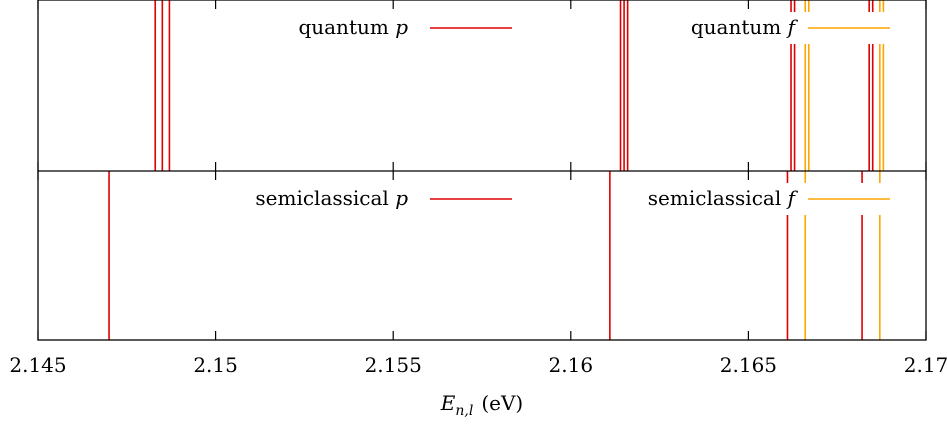  I want to click on legend-semiclassical-p: semiclassical p, so click(382, 199).